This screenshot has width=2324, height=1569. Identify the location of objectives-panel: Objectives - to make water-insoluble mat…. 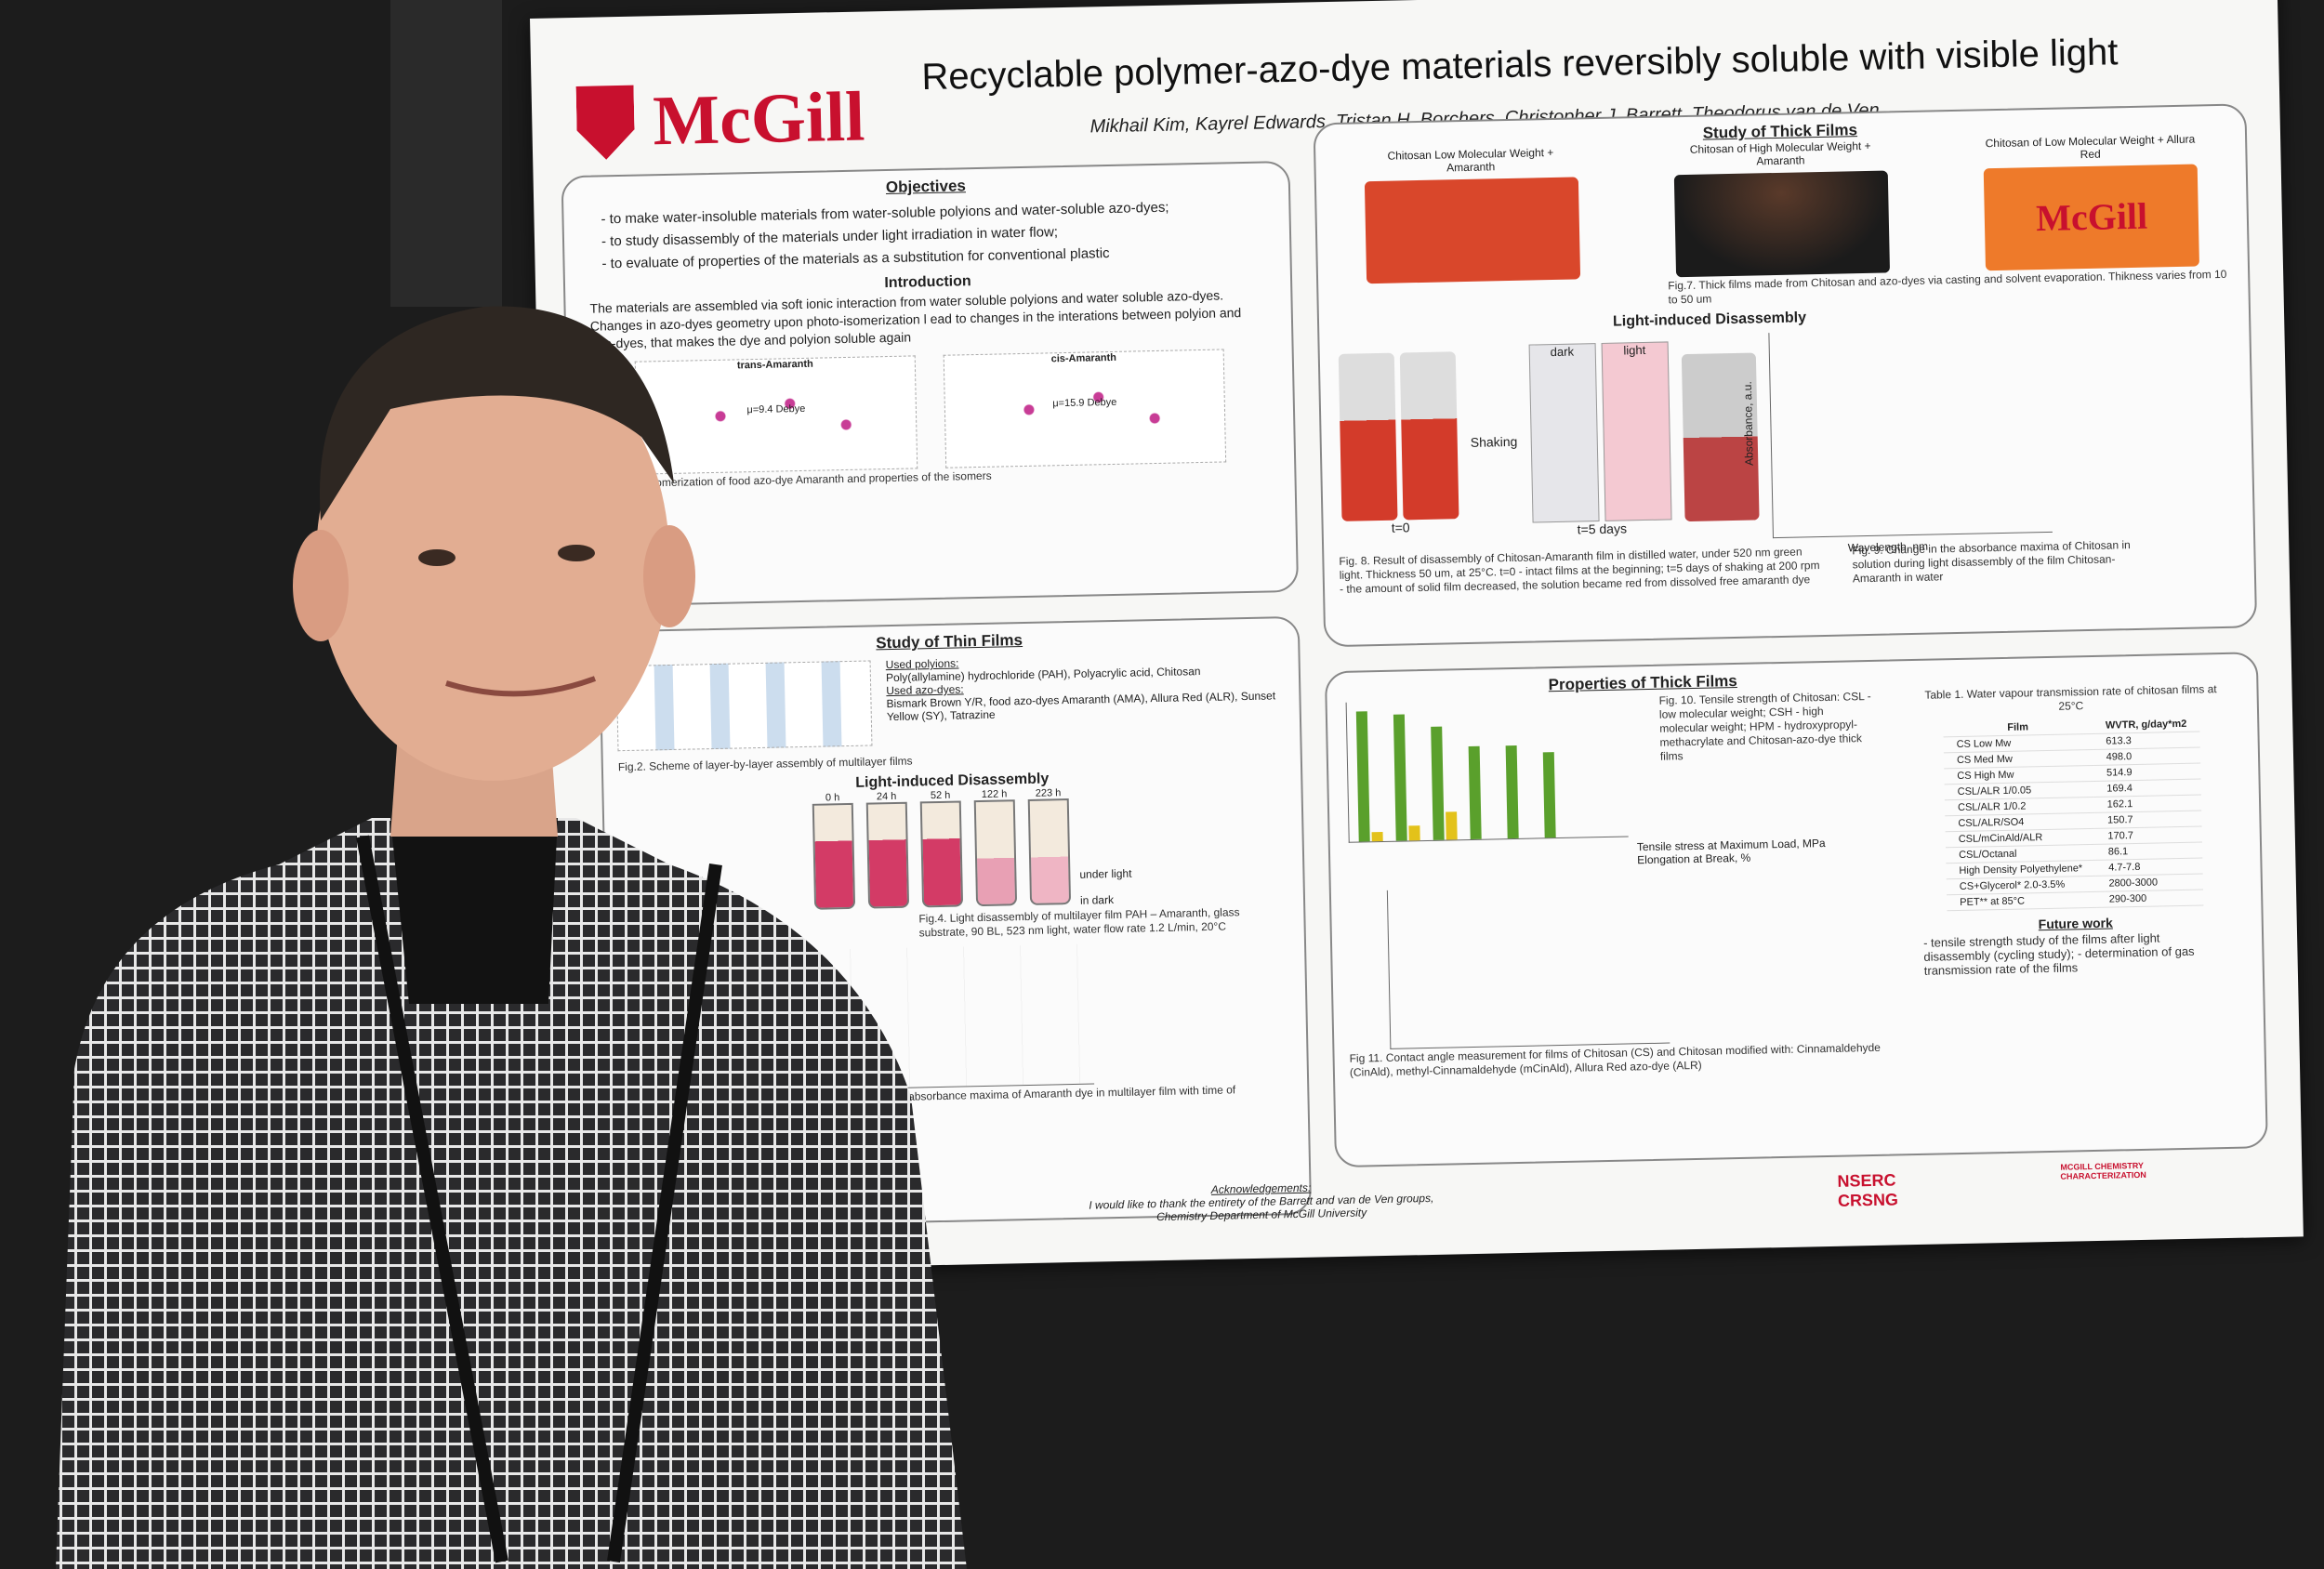
(930, 384).